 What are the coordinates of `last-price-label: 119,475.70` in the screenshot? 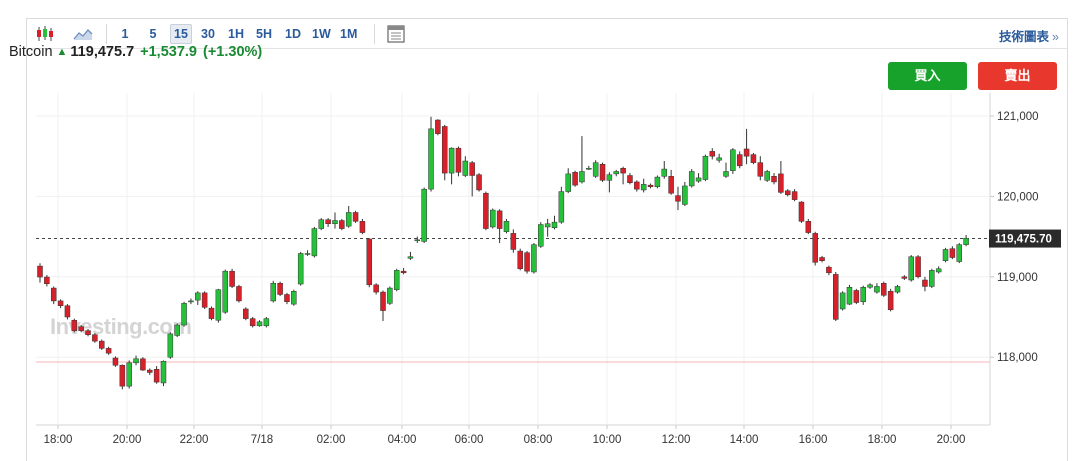 It's located at (1023, 240).